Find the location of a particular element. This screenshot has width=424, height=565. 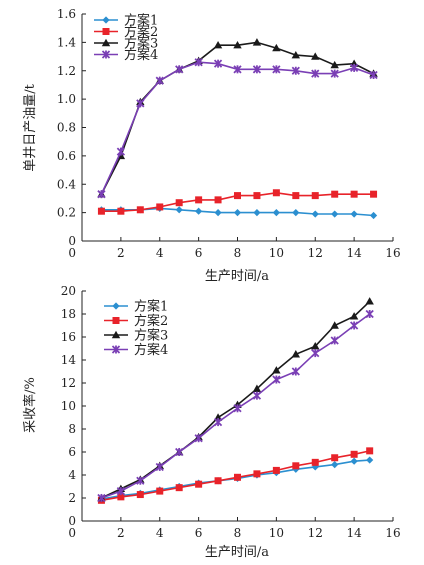

y-tick-label: 1.2 is located at coordinates (66, 71).